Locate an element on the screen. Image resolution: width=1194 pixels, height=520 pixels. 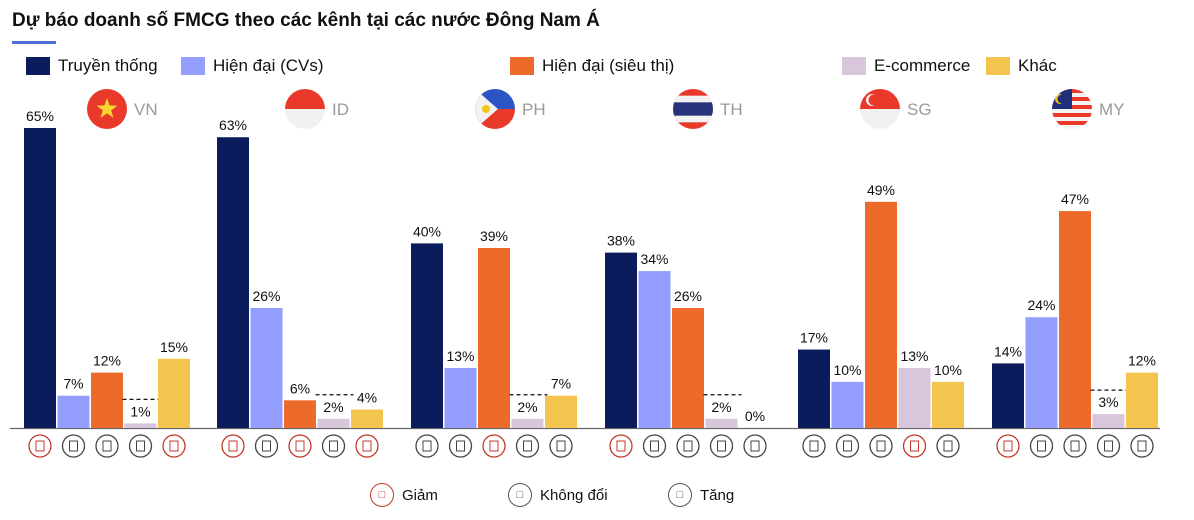
legend-item-khac: Khác is located at coordinates (1021, 66).